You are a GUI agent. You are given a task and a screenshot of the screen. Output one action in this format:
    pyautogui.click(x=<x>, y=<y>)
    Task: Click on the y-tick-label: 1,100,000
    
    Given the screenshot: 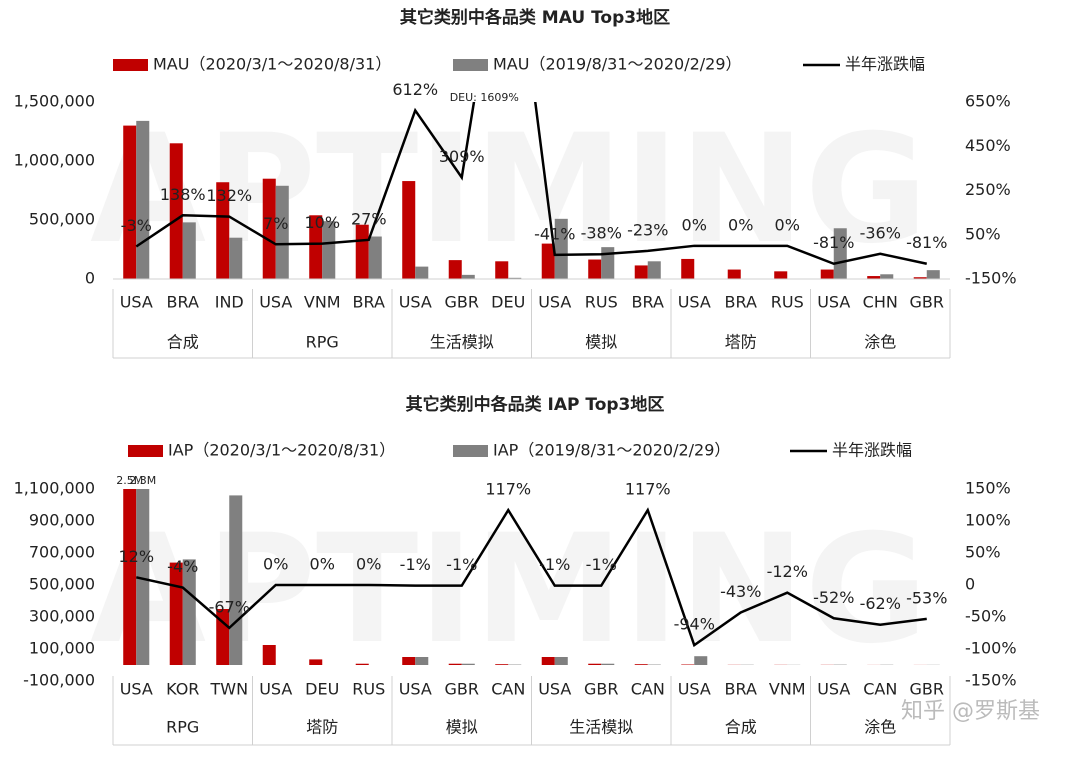 What is the action you would take?
    pyautogui.click(x=54, y=488)
    